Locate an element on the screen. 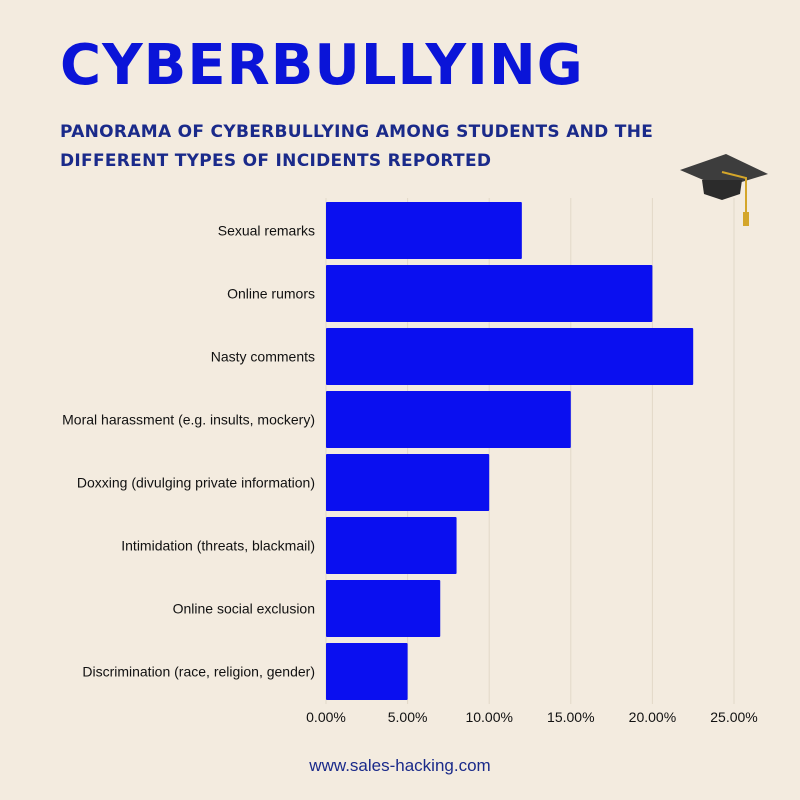 This screenshot has width=800, height=800. x-tick-label: 25.00% is located at coordinates (733, 717).